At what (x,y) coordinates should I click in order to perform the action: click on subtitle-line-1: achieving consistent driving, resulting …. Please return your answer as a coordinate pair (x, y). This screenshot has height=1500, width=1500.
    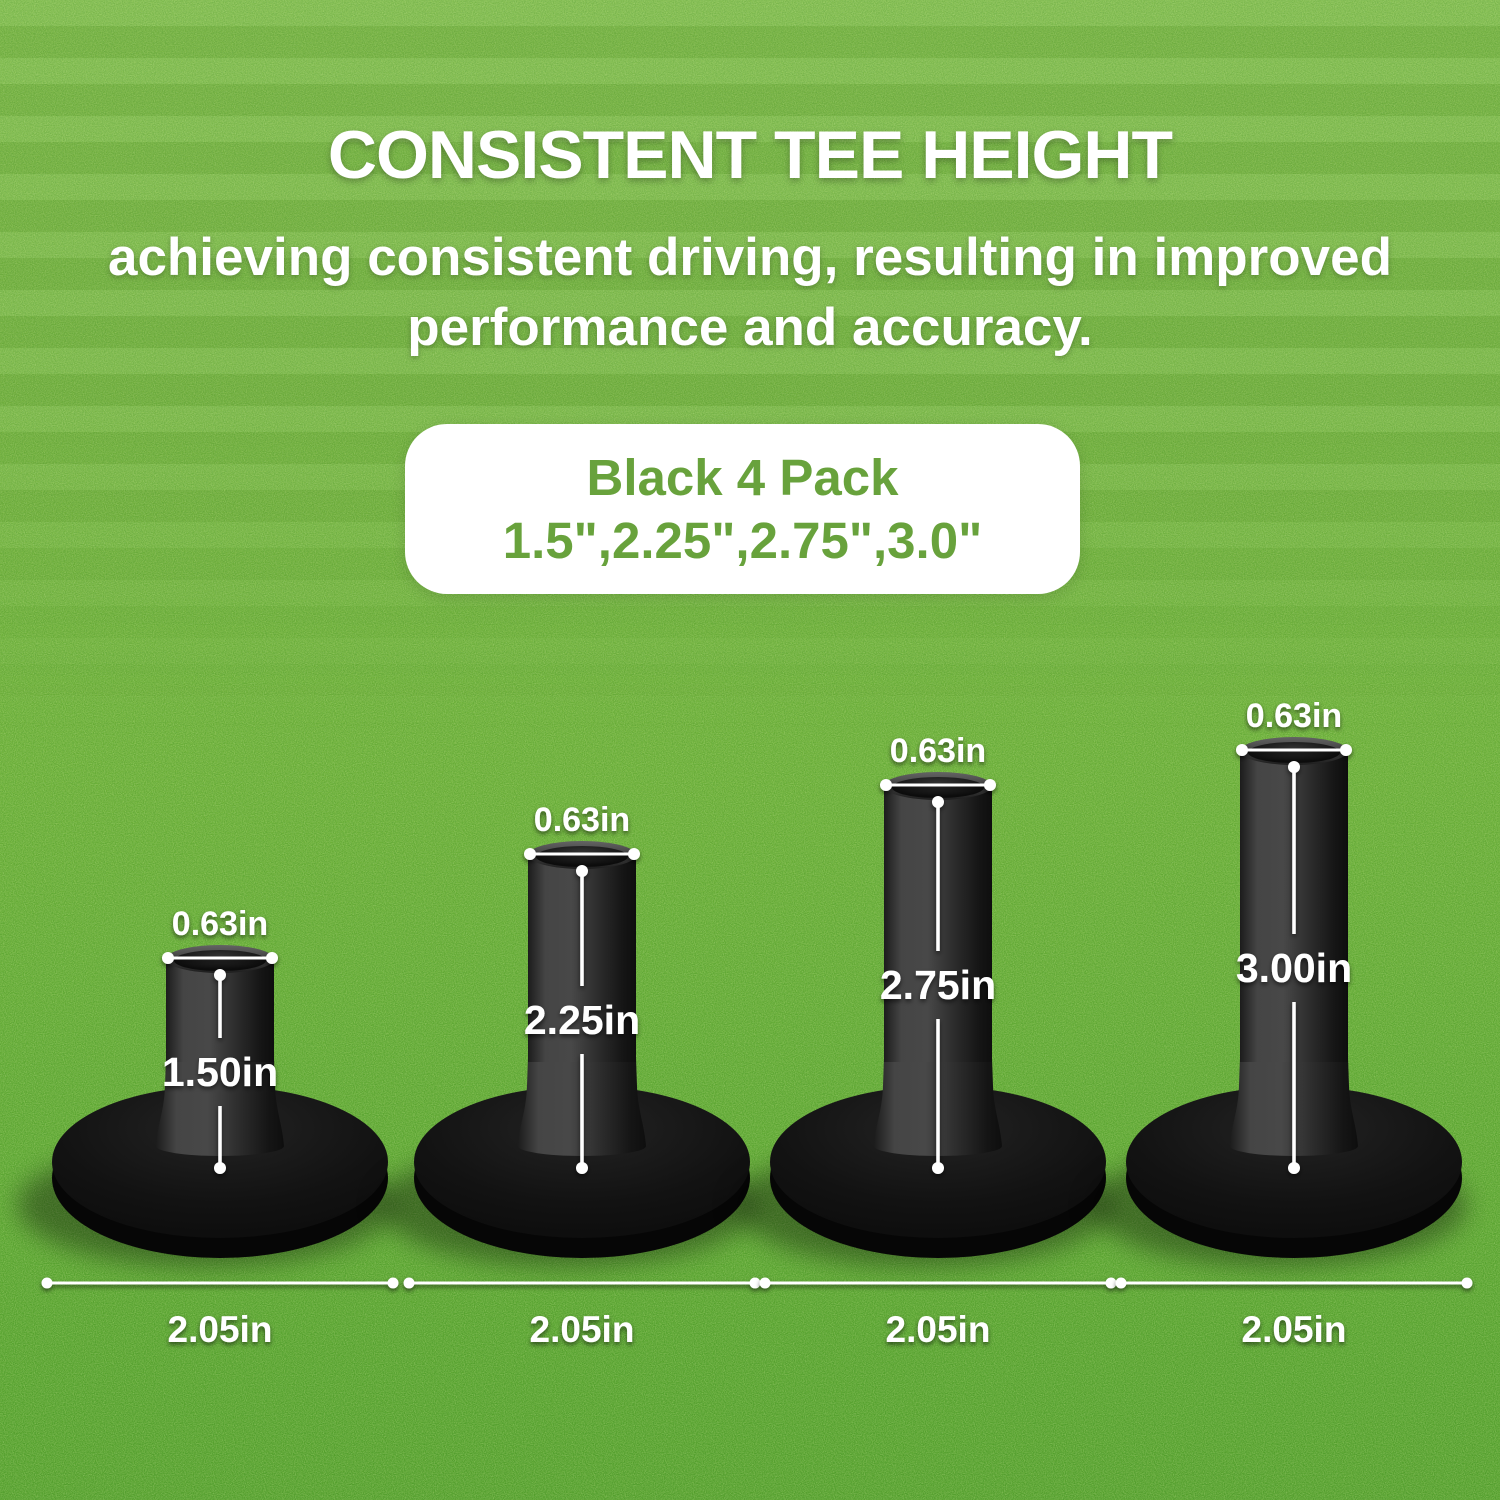
    Looking at the image, I should click on (749, 257).